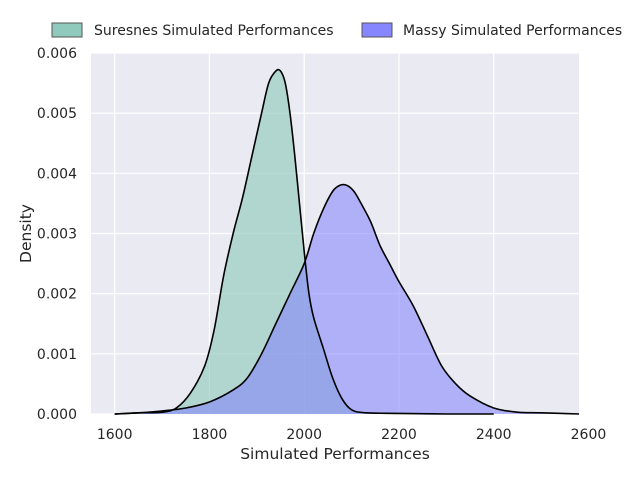 Image resolution: width=640 pixels, height=480 pixels. Describe the element at coordinates (210, 435) in the screenshot. I see `x-tick-label: 1800` at that location.